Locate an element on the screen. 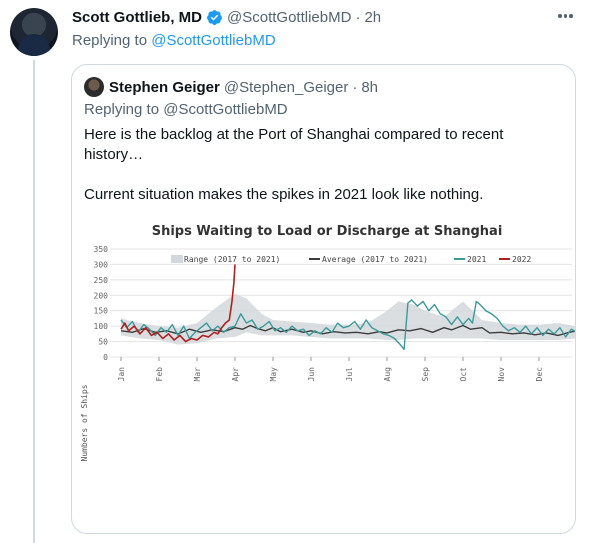  tweet-time: 2h is located at coordinates (373, 17).